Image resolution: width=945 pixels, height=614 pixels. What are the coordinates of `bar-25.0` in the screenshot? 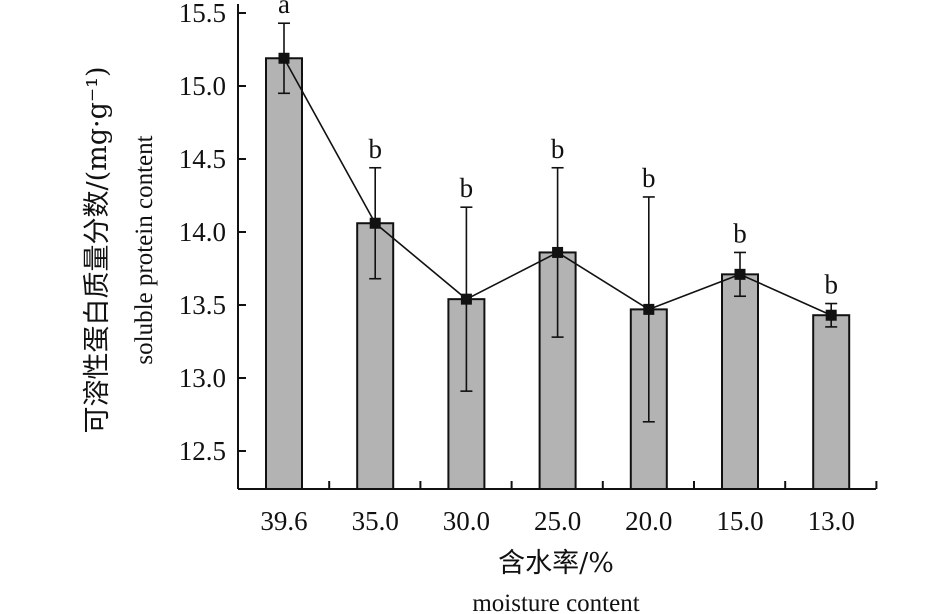 It's located at (557, 370).